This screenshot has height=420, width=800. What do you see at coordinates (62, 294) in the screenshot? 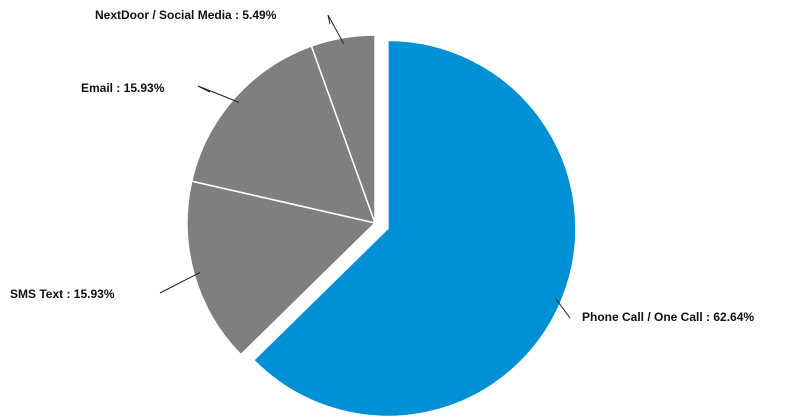
I see `slice-label-sms-text: SMS Text : 15.93%` at bounding box center [62, 294].